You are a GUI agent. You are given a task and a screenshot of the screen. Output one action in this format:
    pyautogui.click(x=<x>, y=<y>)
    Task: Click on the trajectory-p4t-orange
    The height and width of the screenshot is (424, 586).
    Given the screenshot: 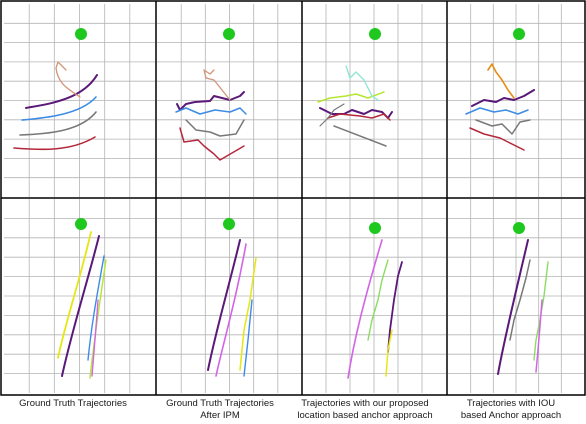 What is the action you would take?
    pyautogui.click(x=501, y=81)
    